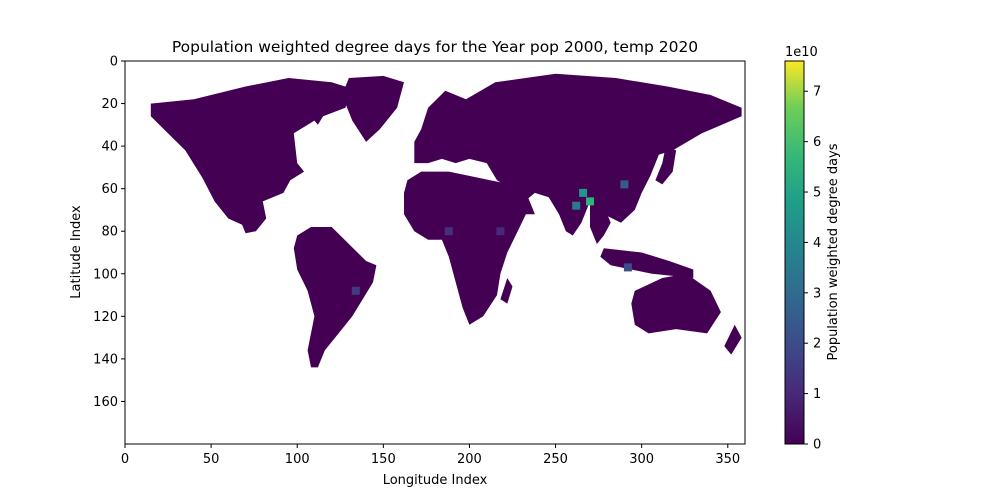 This screenshot has height=500, width=1000. I want to click on x-tick-label: 250, so click(555, 459).